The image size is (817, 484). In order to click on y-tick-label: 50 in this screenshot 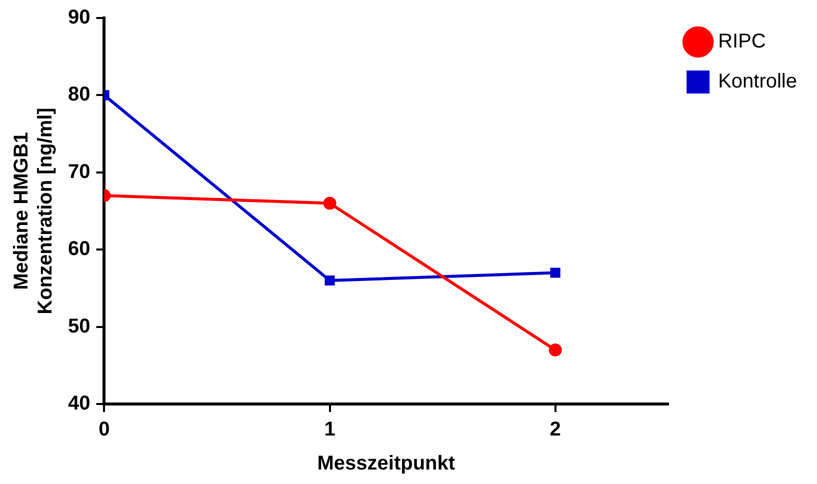, I will do `click(79, 326)`.